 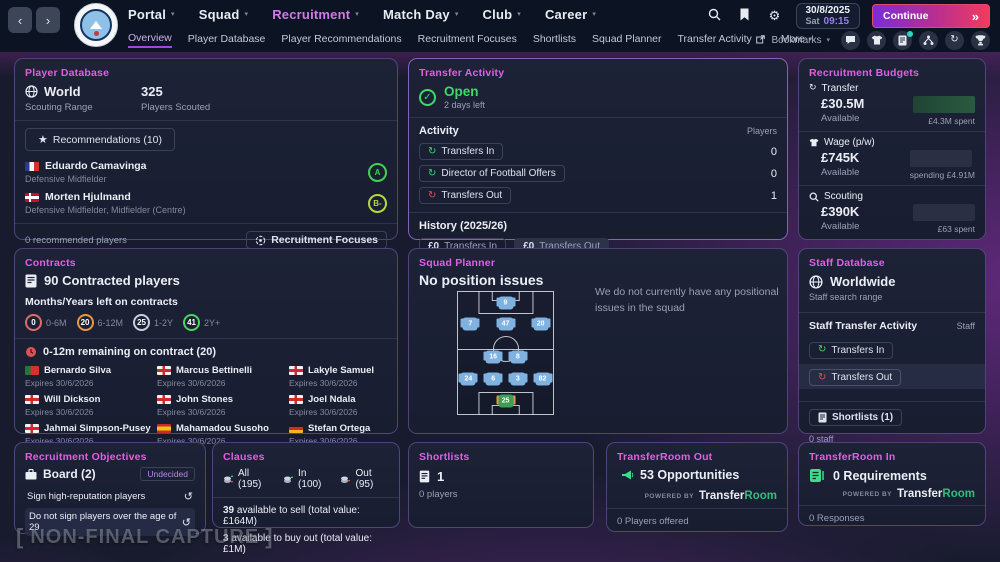 What do you see at coordinates (110, 522) in the screenshot?
I see `objective-row: Do not sign players over the age of 29 ↺` at bounding box center [110, 522].